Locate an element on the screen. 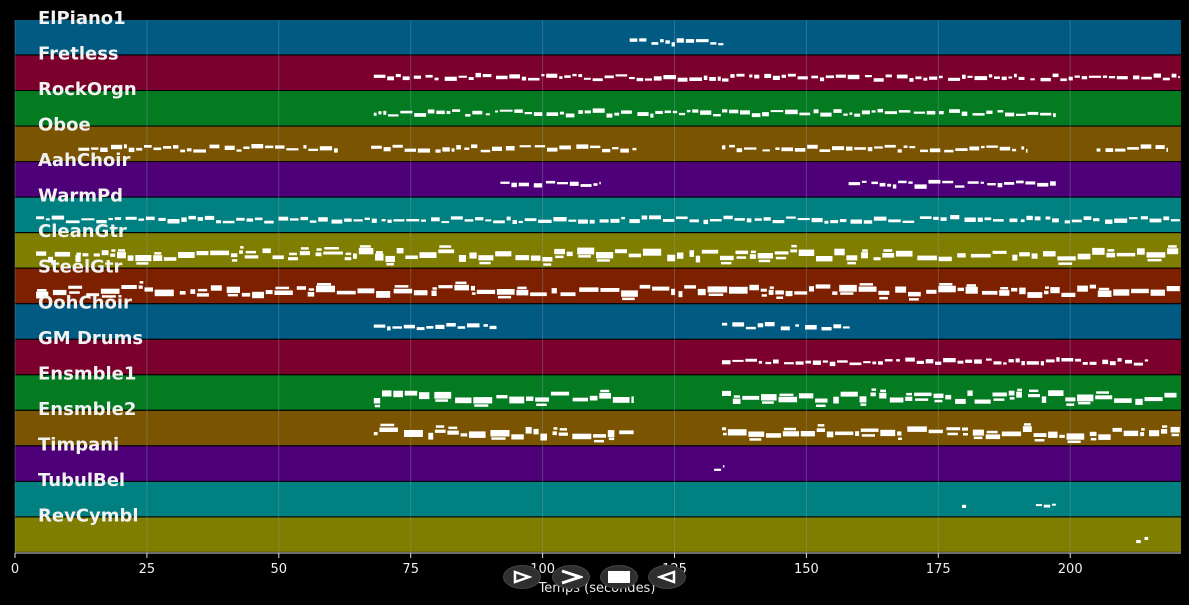 The height and width of the screenshot is (605, 1189). play-button is located at coordinates (522, 577).